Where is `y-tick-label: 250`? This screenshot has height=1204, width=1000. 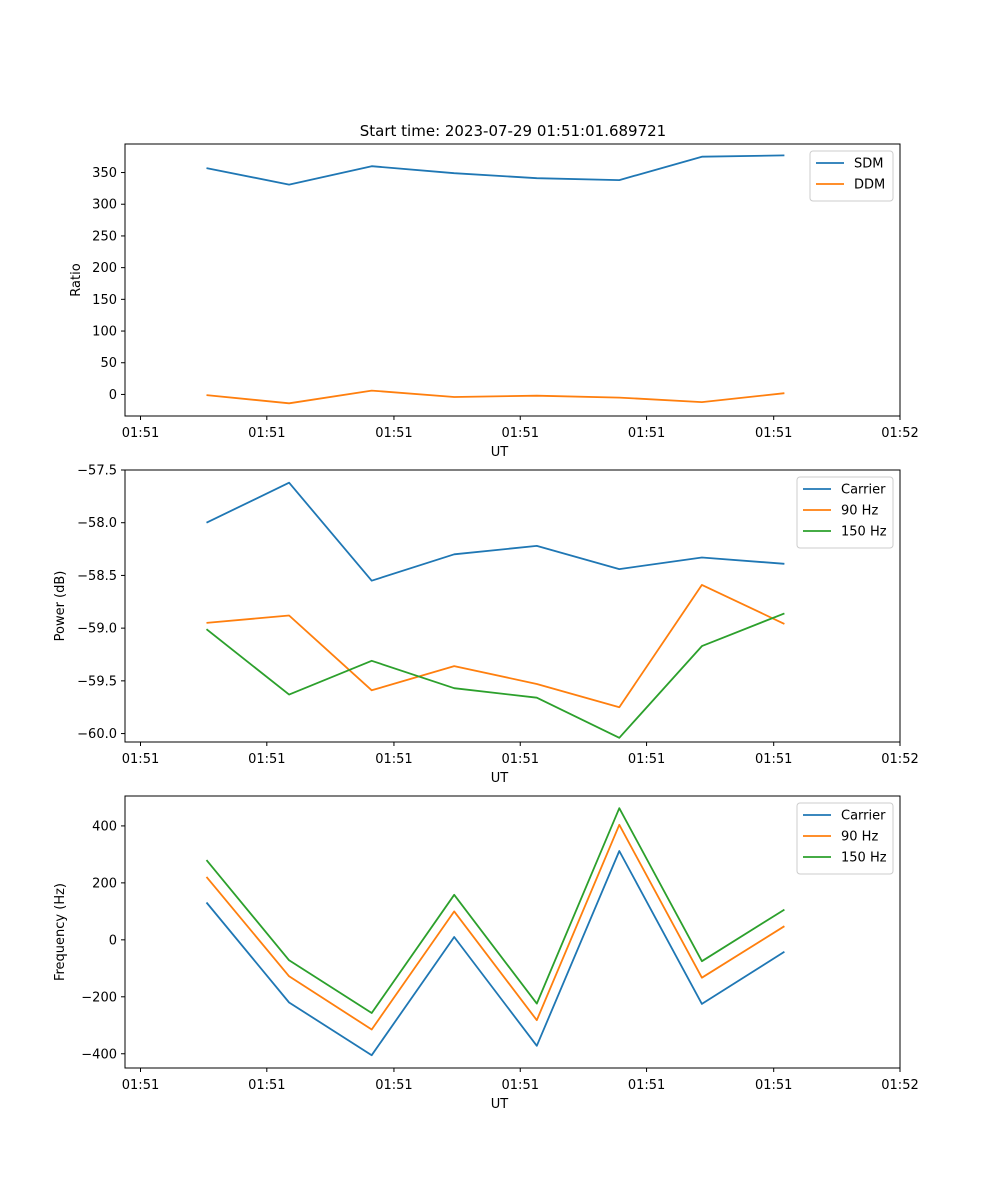 y-tick-label: 250 is located at coordinates (104, 236).